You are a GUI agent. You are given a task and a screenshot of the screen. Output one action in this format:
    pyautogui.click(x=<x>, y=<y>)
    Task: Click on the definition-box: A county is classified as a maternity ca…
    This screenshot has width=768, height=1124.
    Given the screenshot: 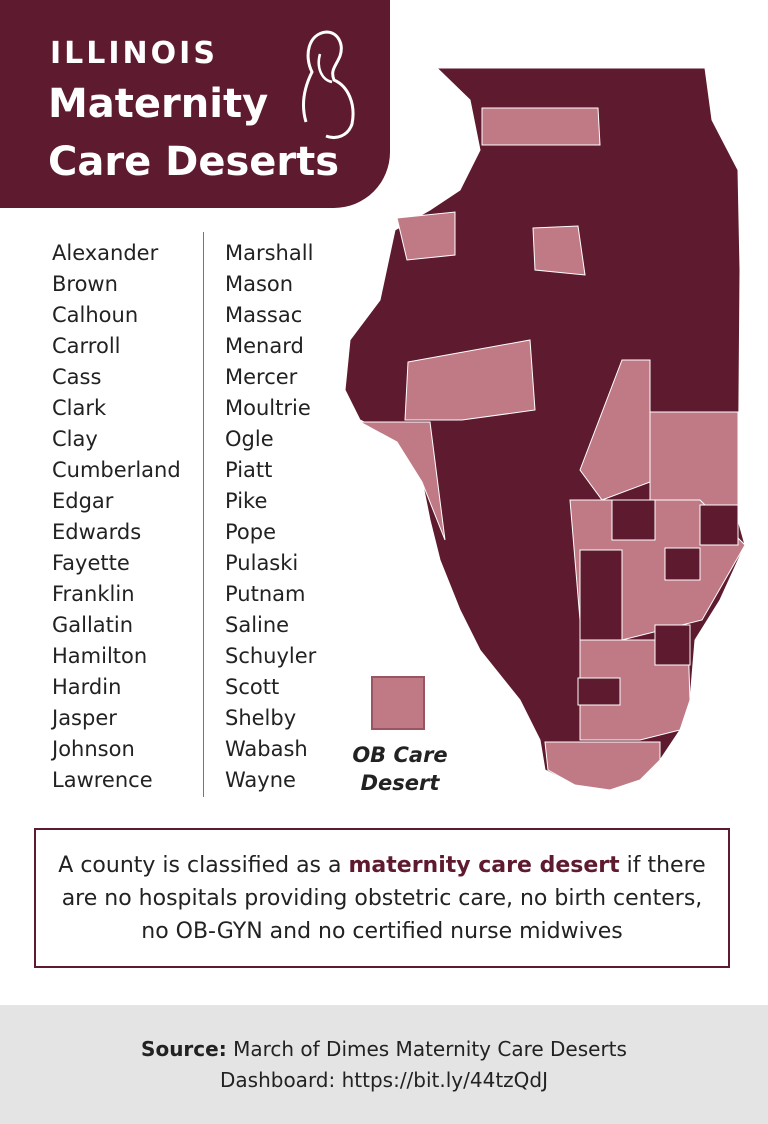 What is the action you would take?
    pyautogui.click(x=382, y=898)
    